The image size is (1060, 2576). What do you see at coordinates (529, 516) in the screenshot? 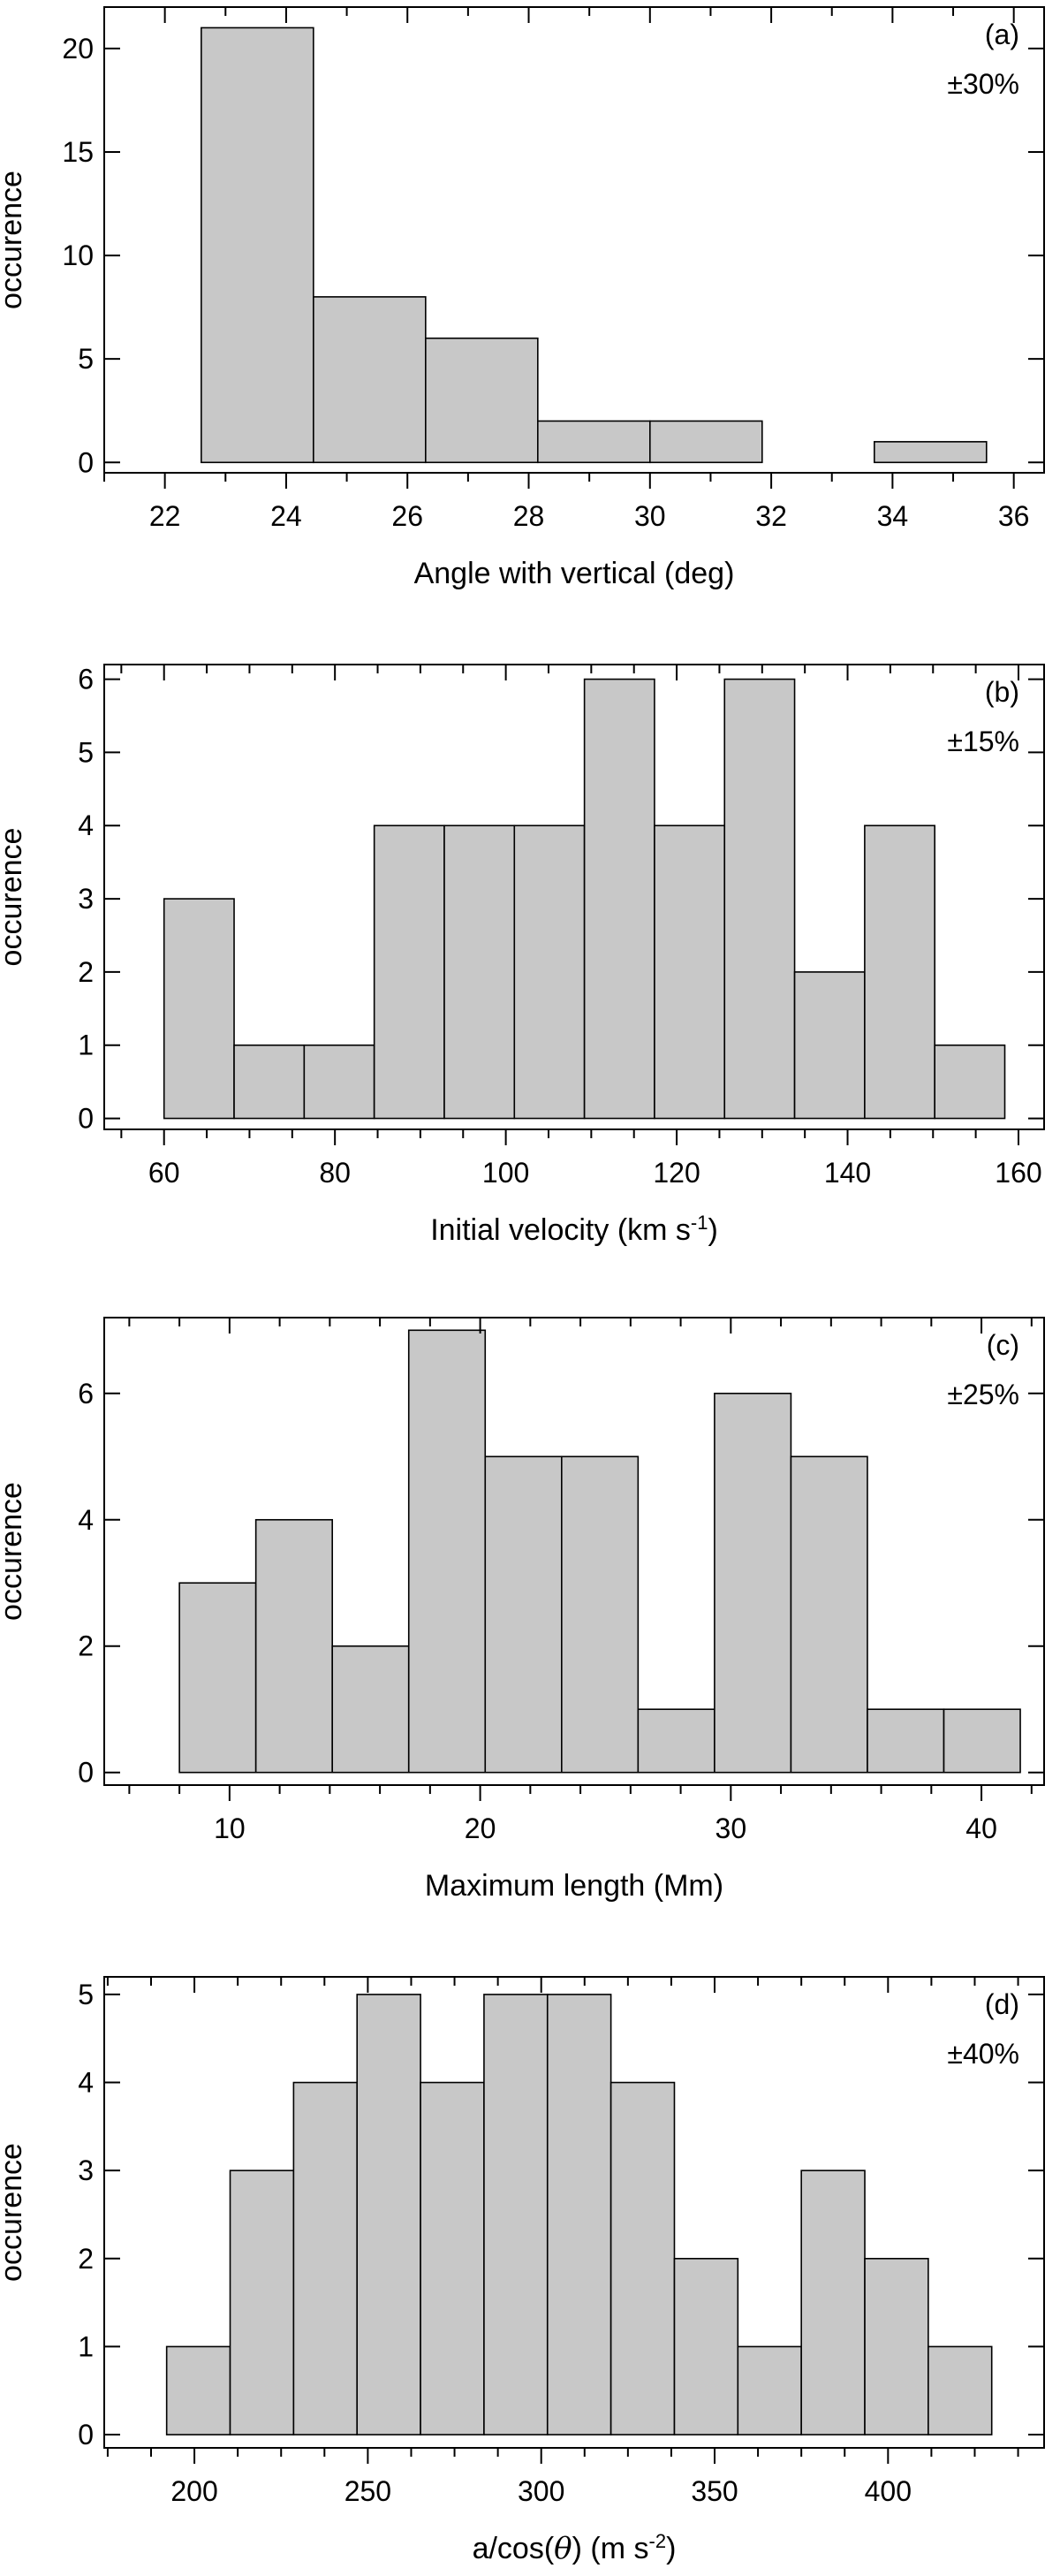
I see `x-tick-label: 28` at bounding box center [529, 516].